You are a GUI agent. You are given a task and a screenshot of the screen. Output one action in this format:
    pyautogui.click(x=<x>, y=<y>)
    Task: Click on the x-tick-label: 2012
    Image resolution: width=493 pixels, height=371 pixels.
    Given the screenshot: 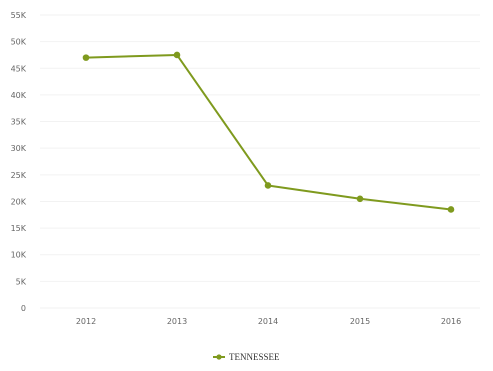 What is the action you would take?
    pyautogui.click(x=86, y=321)
    